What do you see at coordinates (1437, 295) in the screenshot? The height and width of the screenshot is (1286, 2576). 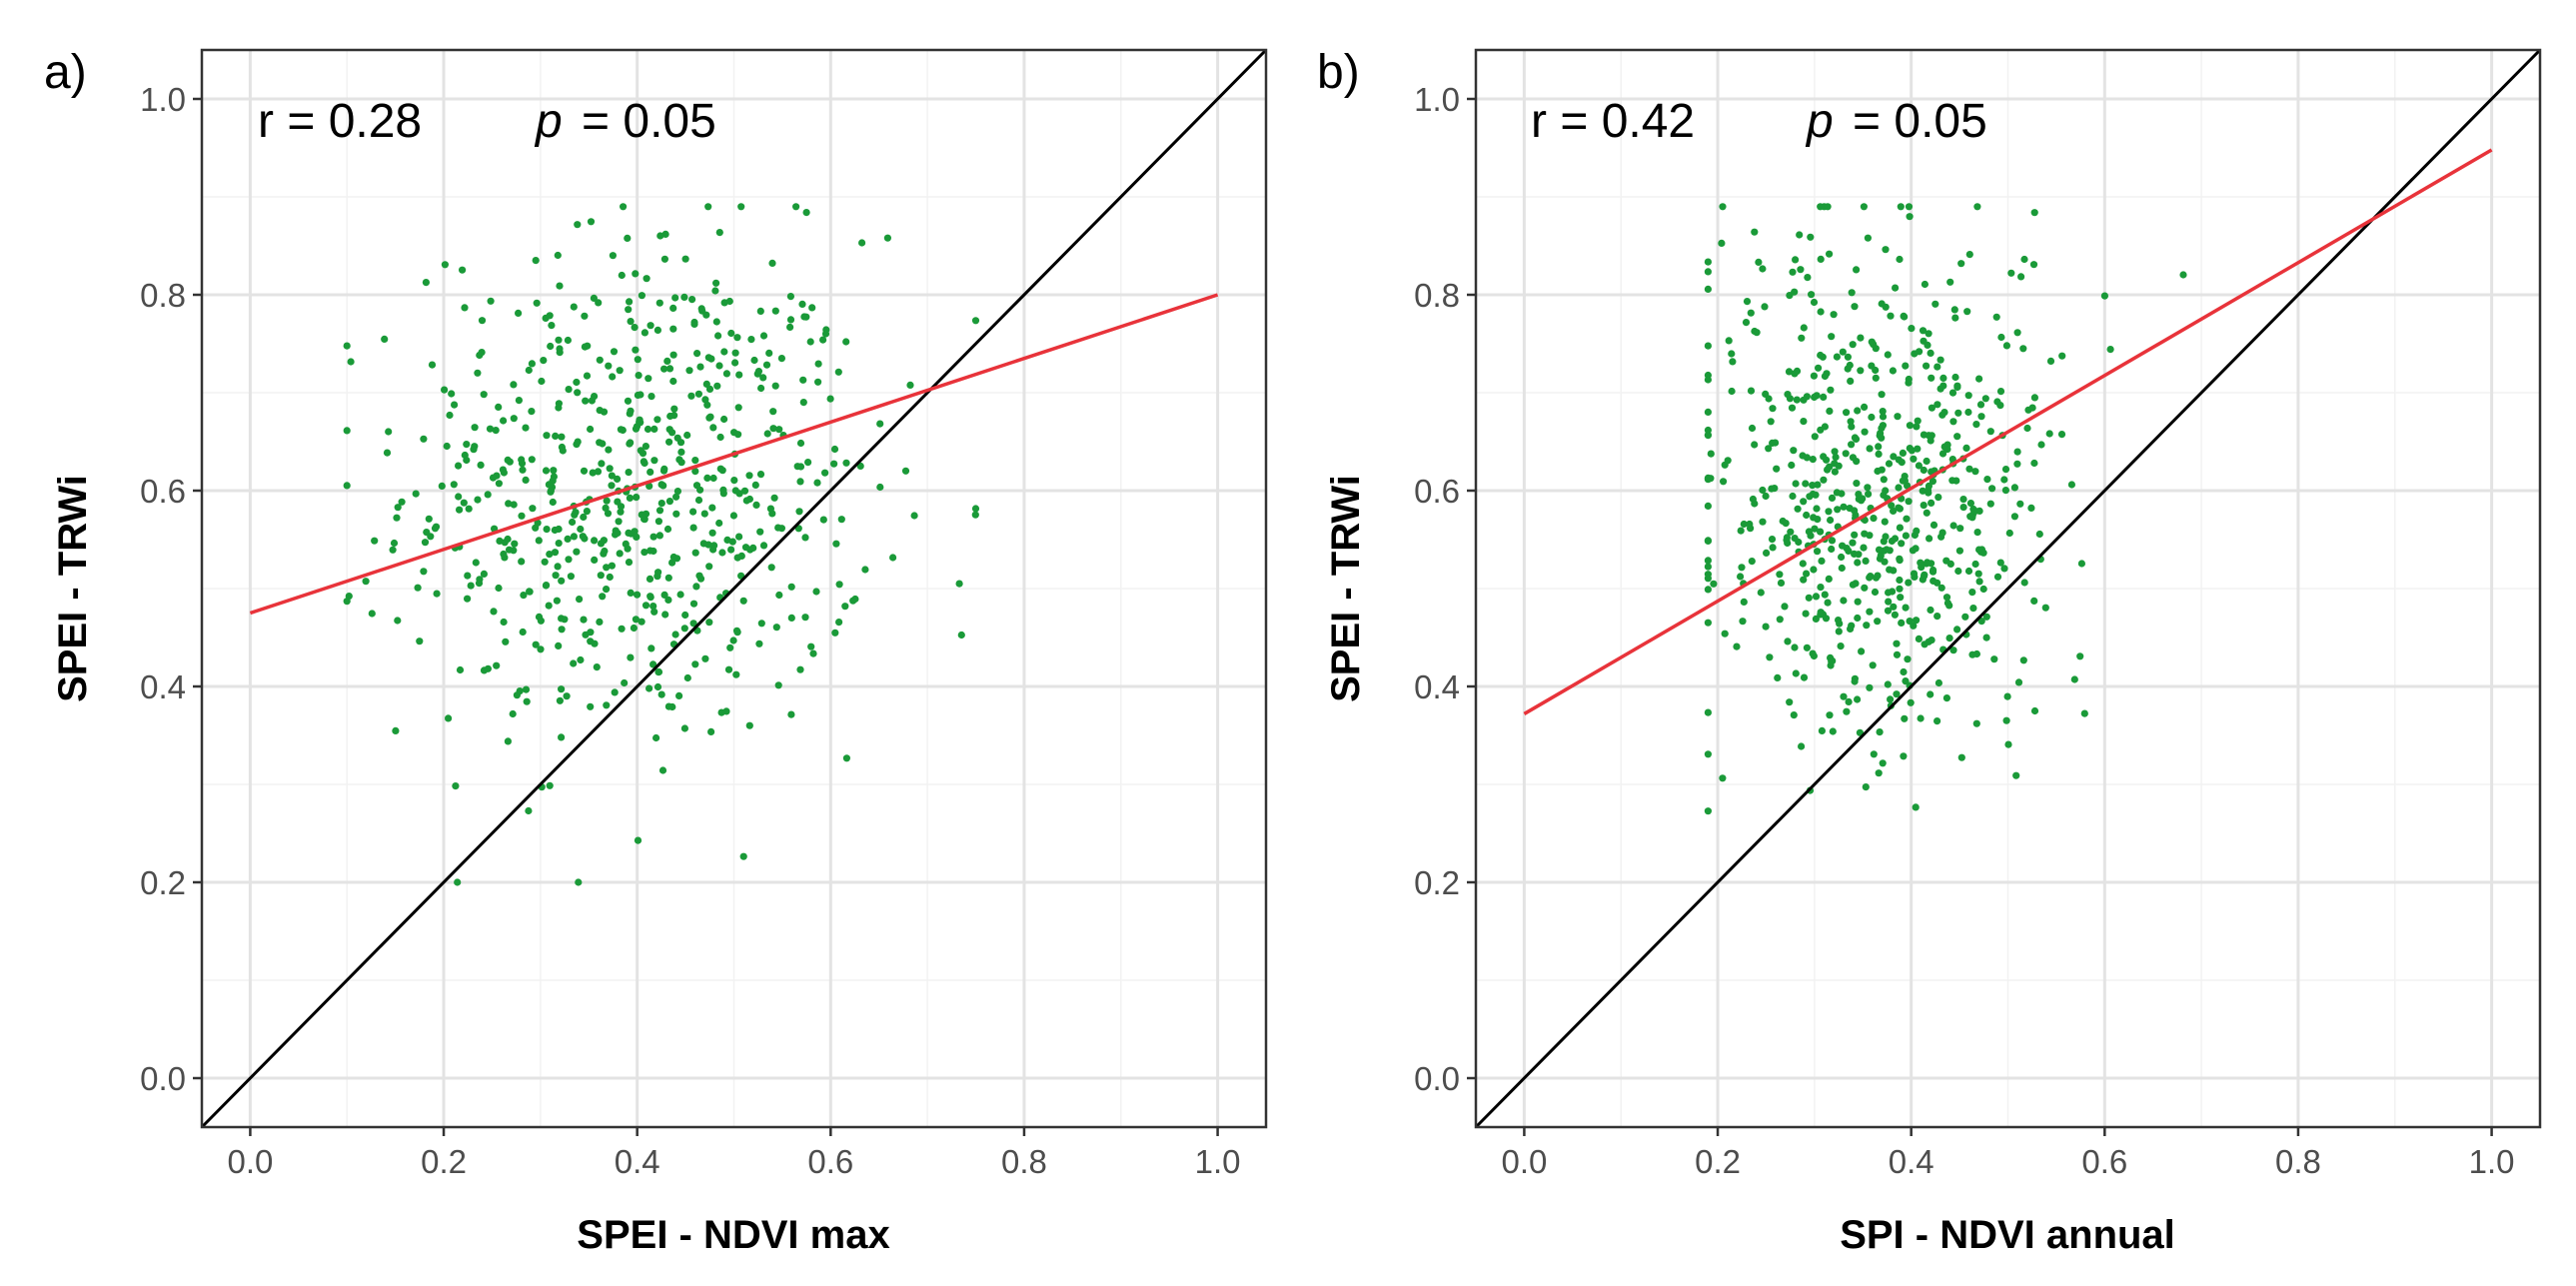 I see `y-tick-label: 0.8` at bounding box center [1437, 295].